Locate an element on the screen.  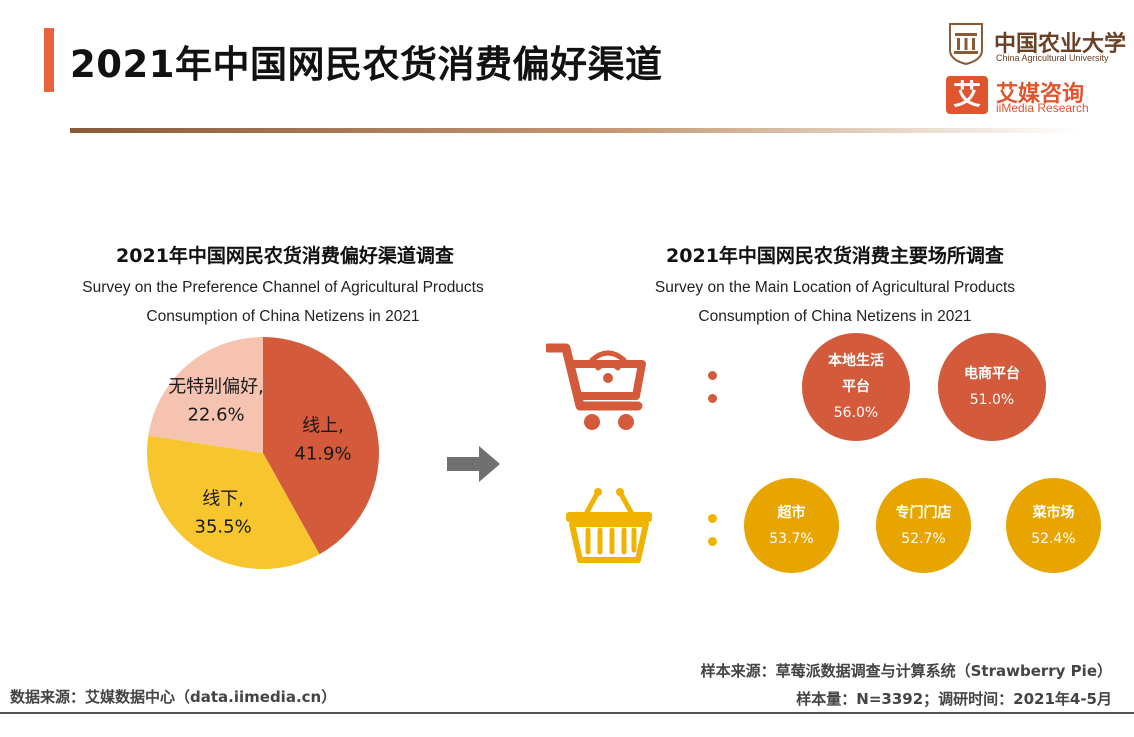
bubble-ecommerce-platform: 电商平台 51.0% is located at coordinates (992, 387).